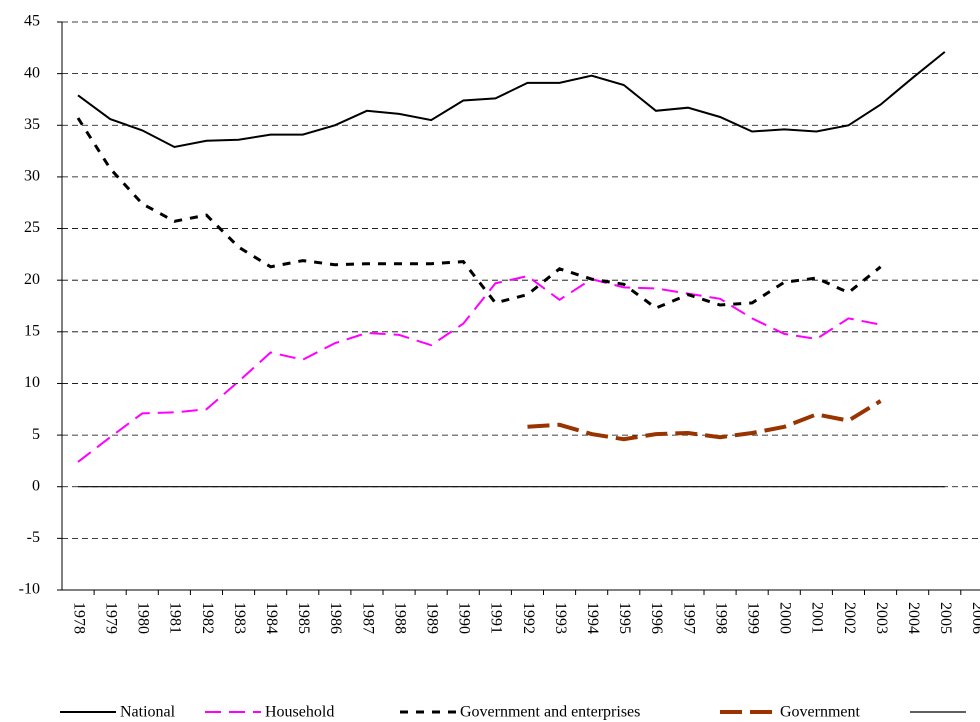  What do you see at coordinates (550, 712) in the screenshot?
I see `legend-label: Government and enterprises` at bounding box center [550, 712].